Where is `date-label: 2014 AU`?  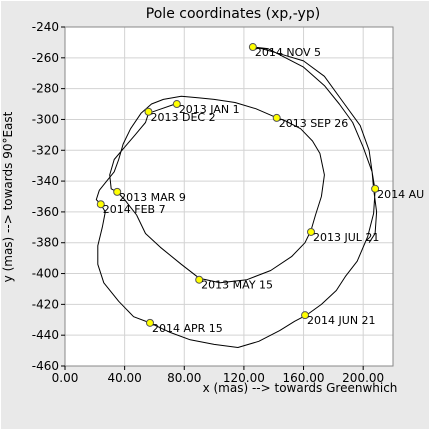
date-label: 2014 AU is located at coordinates (400, 194).